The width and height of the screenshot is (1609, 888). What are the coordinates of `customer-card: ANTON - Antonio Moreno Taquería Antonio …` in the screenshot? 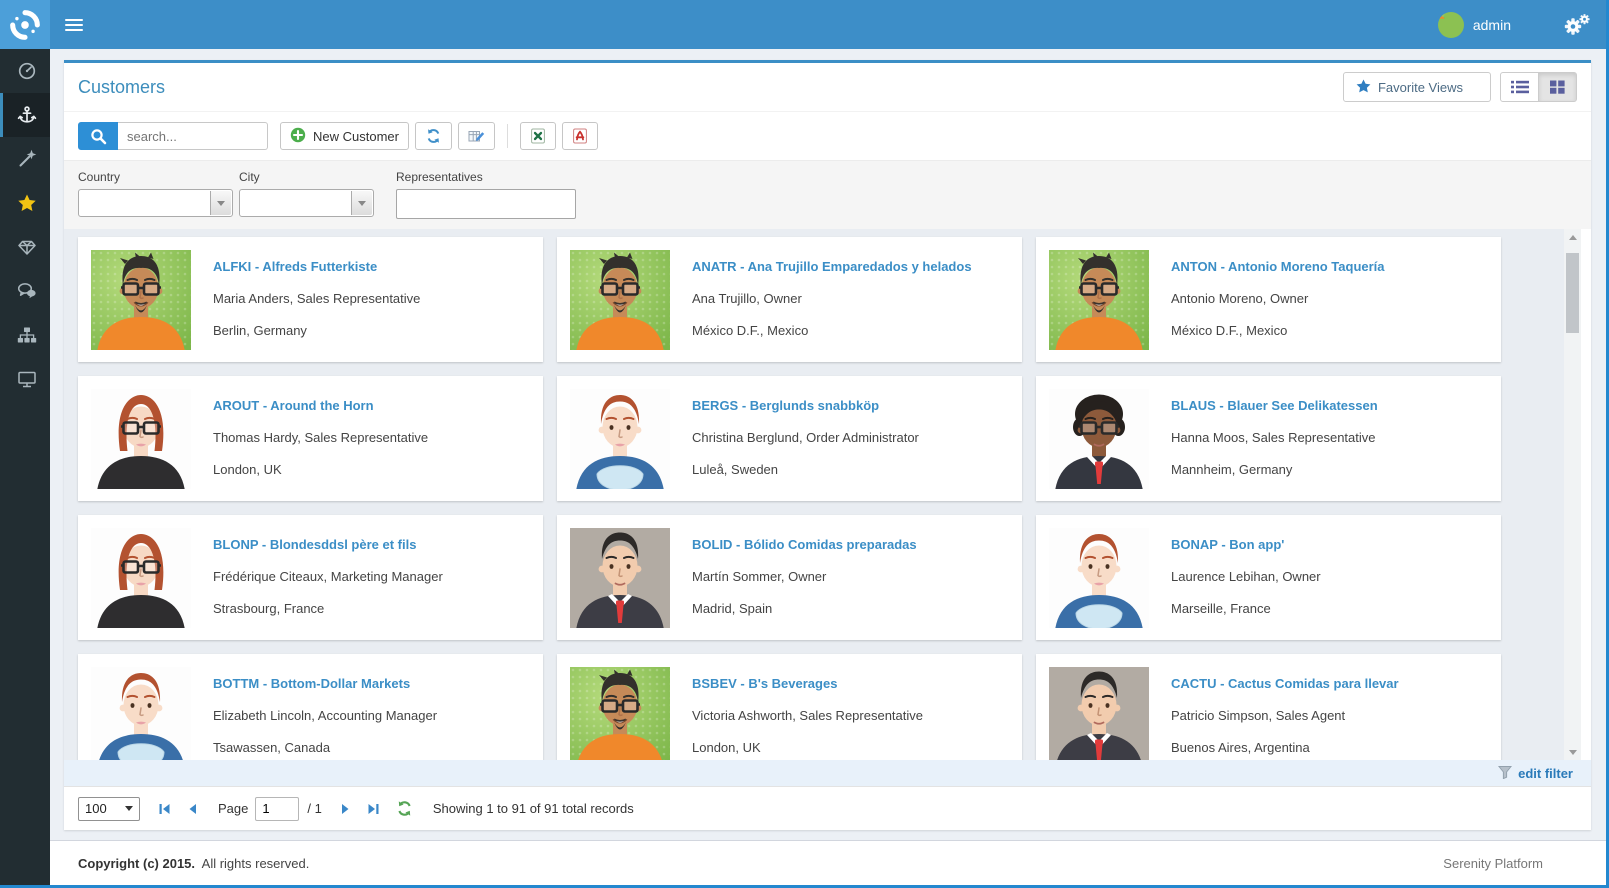 It's located at (1268, 299).